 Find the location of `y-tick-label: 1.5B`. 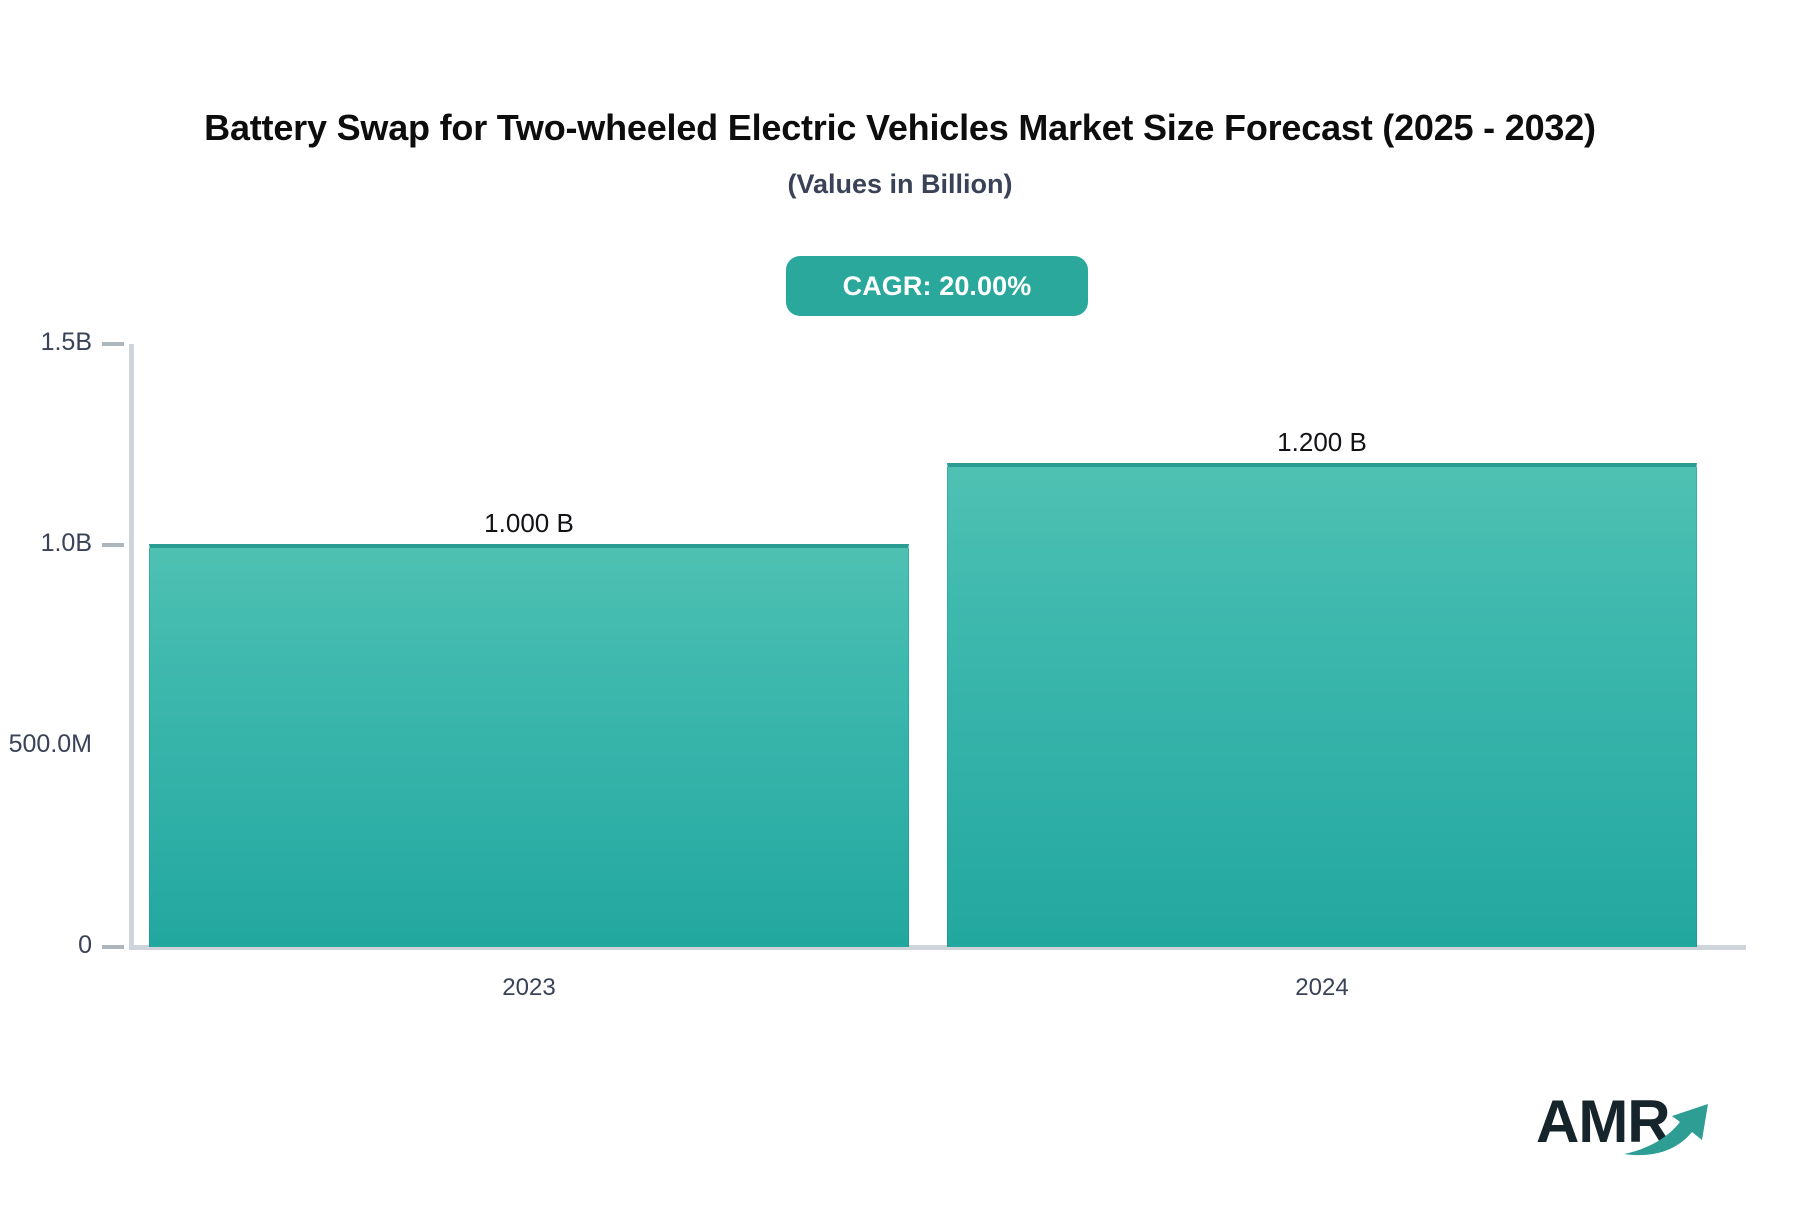

y-tick-label: 1.5B is located at coordinates (66, 342).